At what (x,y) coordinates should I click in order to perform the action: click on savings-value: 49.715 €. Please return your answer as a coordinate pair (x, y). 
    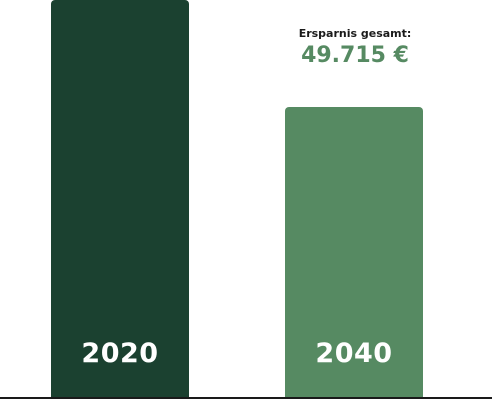
    Looking at the image, I should click on (355, 55).